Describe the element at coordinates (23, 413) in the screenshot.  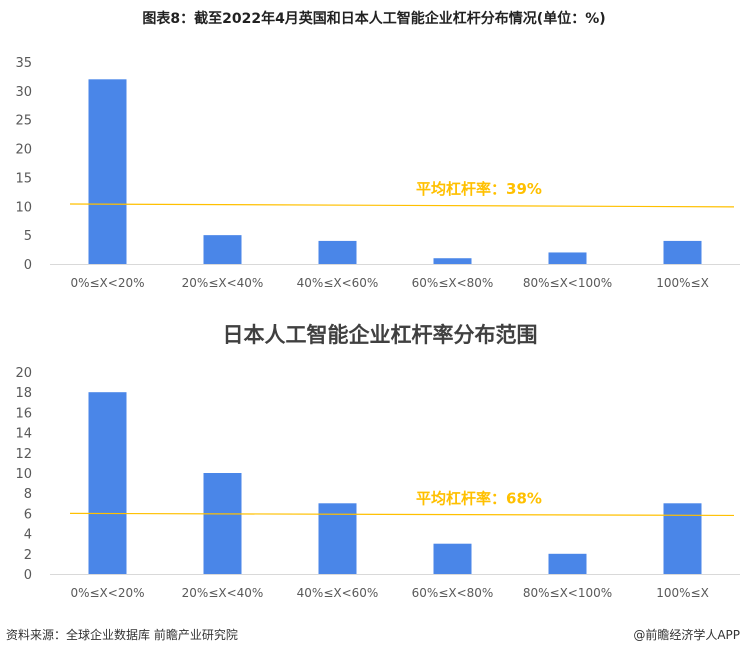
I see `y-tick-label: 16` at that location.